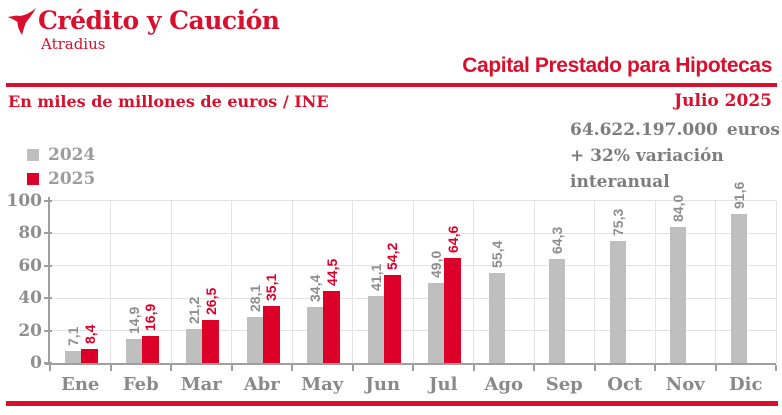  I want to click on brand-subname: Atradius, so click(73, 44).